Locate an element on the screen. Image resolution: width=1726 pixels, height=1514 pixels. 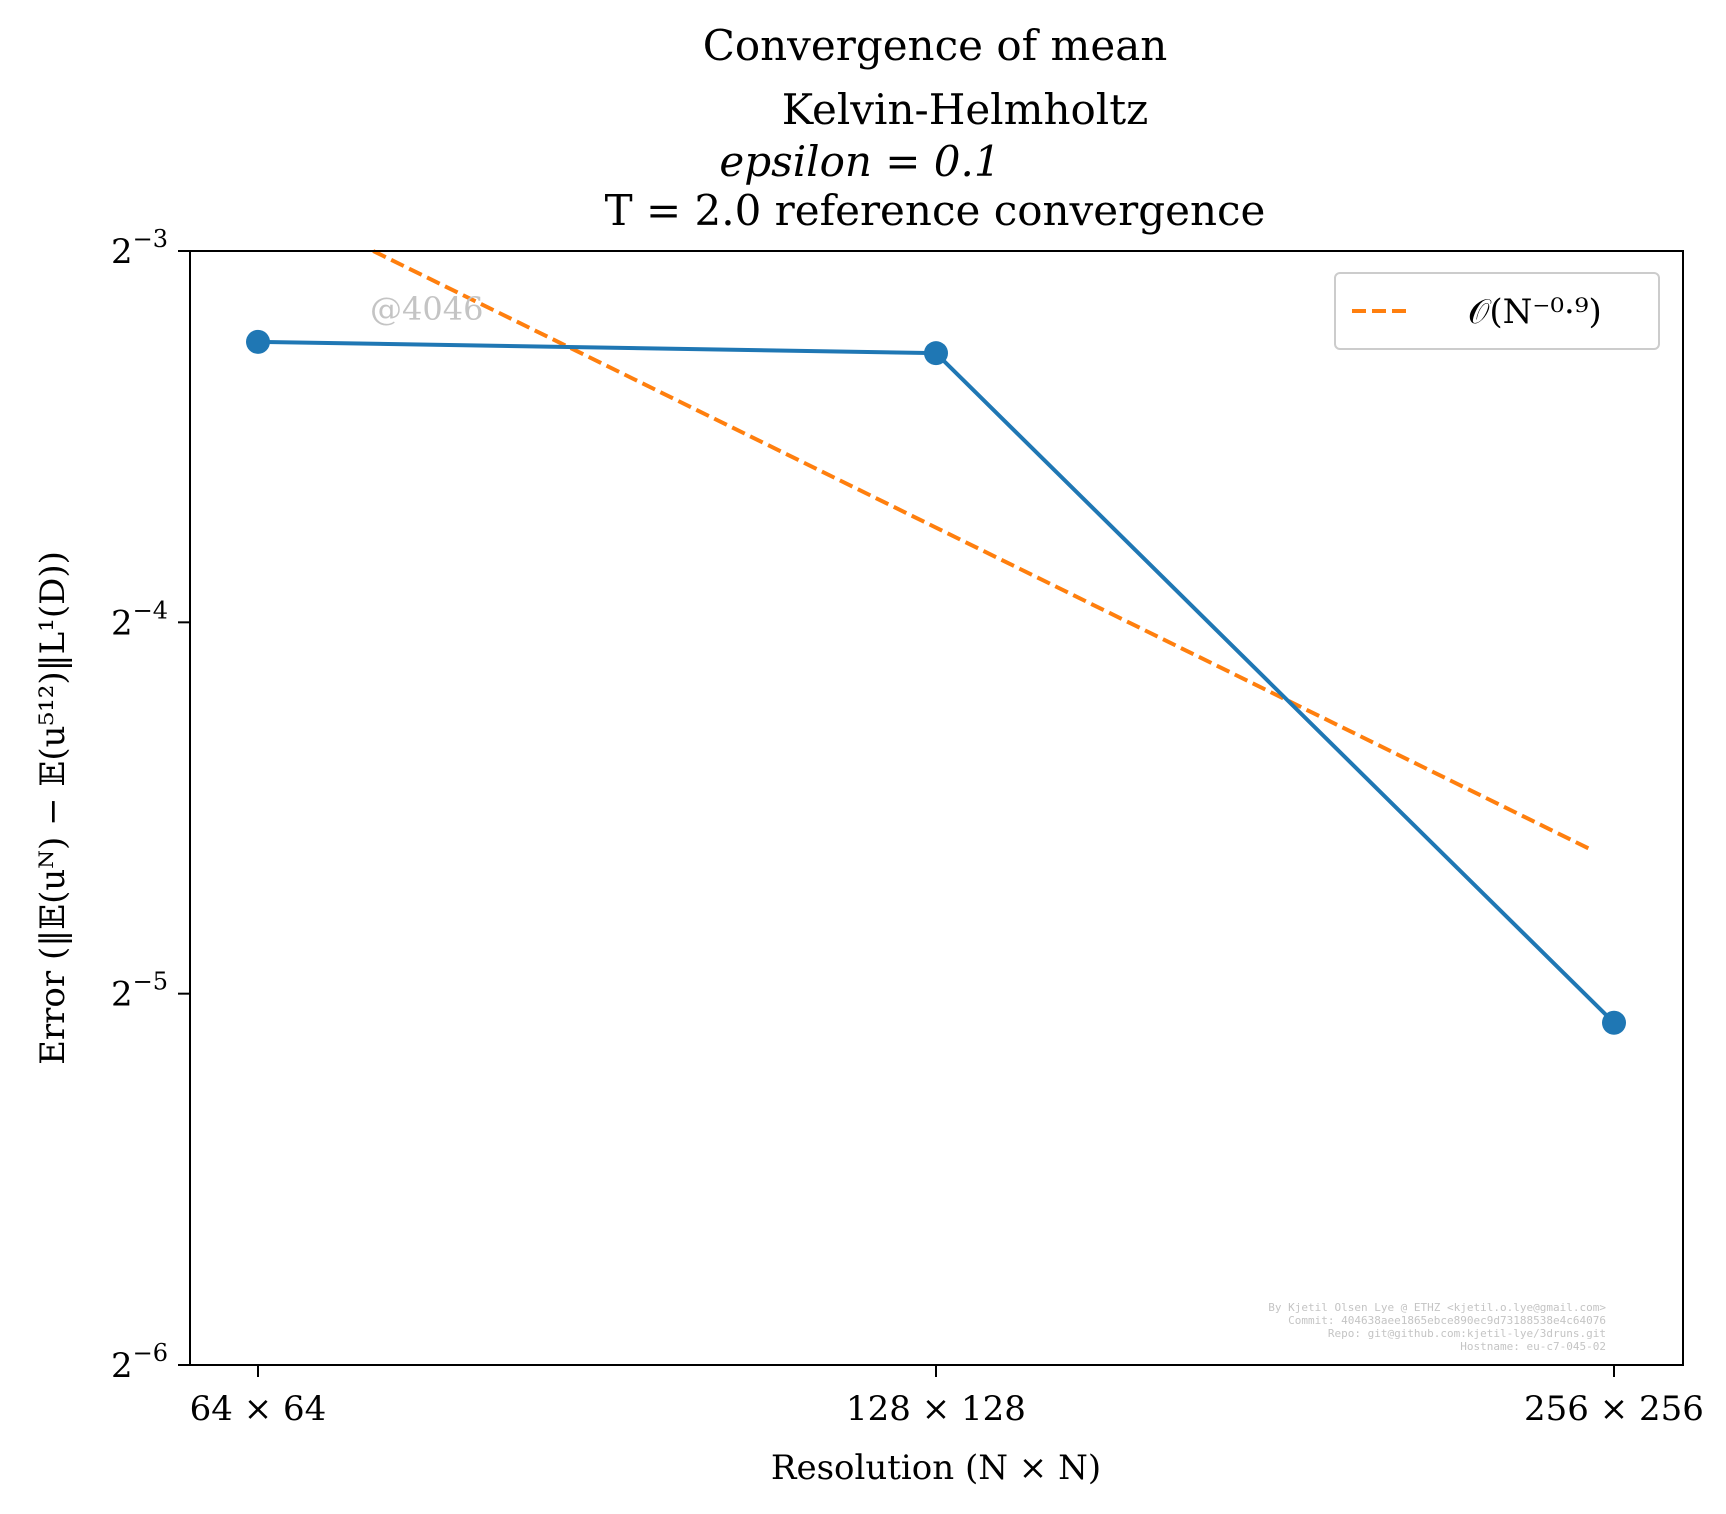
x-axis-ticks: 64 × 64 128 × 128 256 × 256 is located at coordinates (947, 1397).